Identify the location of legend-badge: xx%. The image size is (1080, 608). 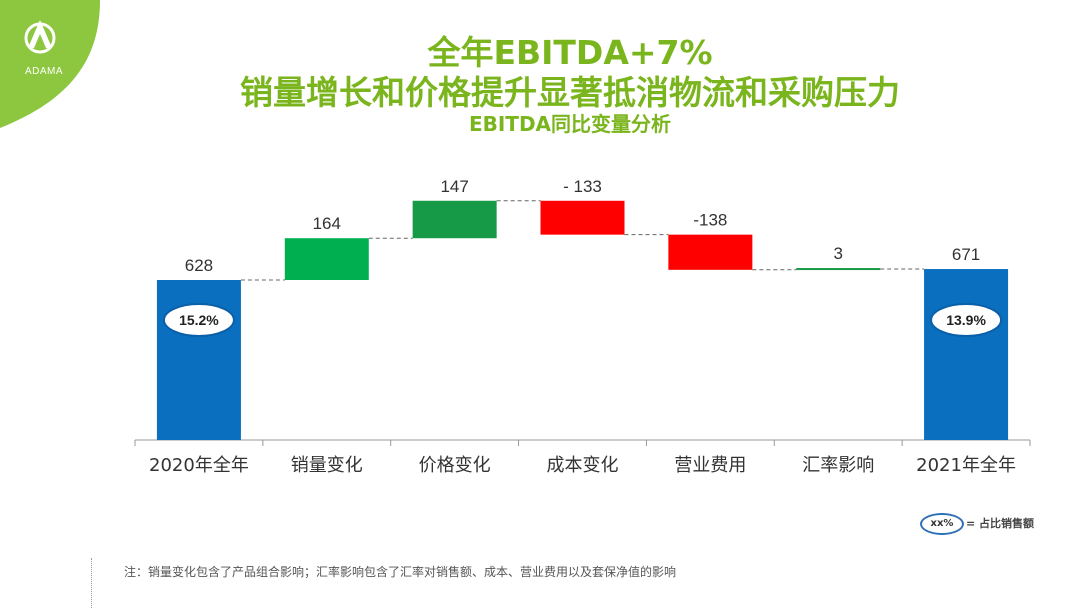
(942, 524).